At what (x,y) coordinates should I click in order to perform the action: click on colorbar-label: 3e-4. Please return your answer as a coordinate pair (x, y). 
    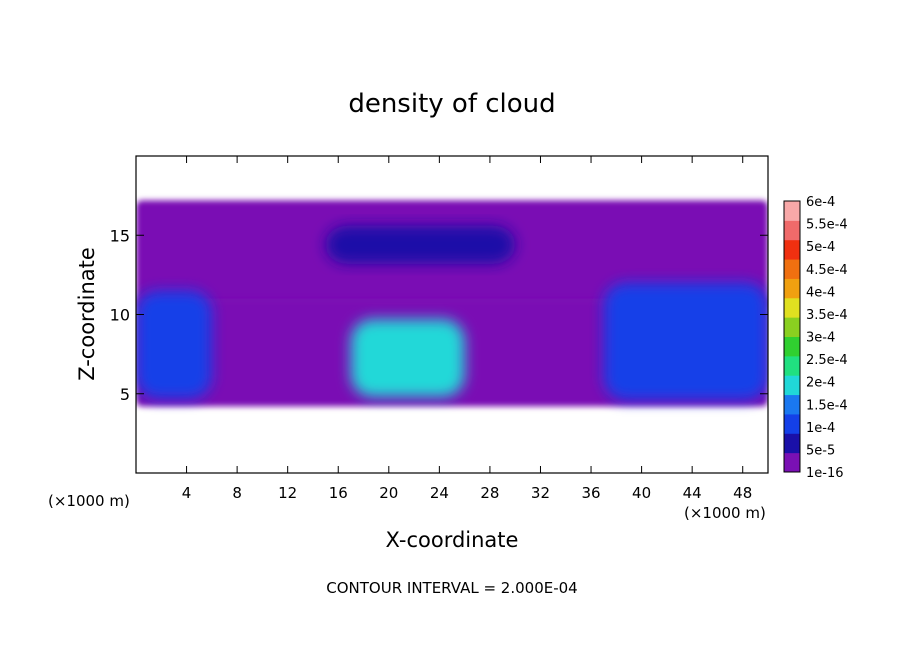
    Looking at the image, I should click on (820, 338).